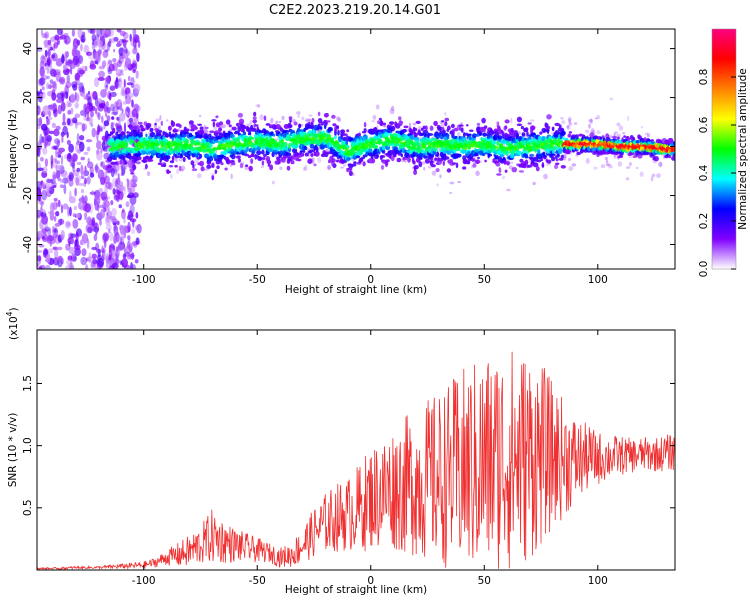  Describe the element at coordinates (13, 148) in the screenshot. I see `spectrogram-y-axis-label: Frequency (Hz)` at that location.